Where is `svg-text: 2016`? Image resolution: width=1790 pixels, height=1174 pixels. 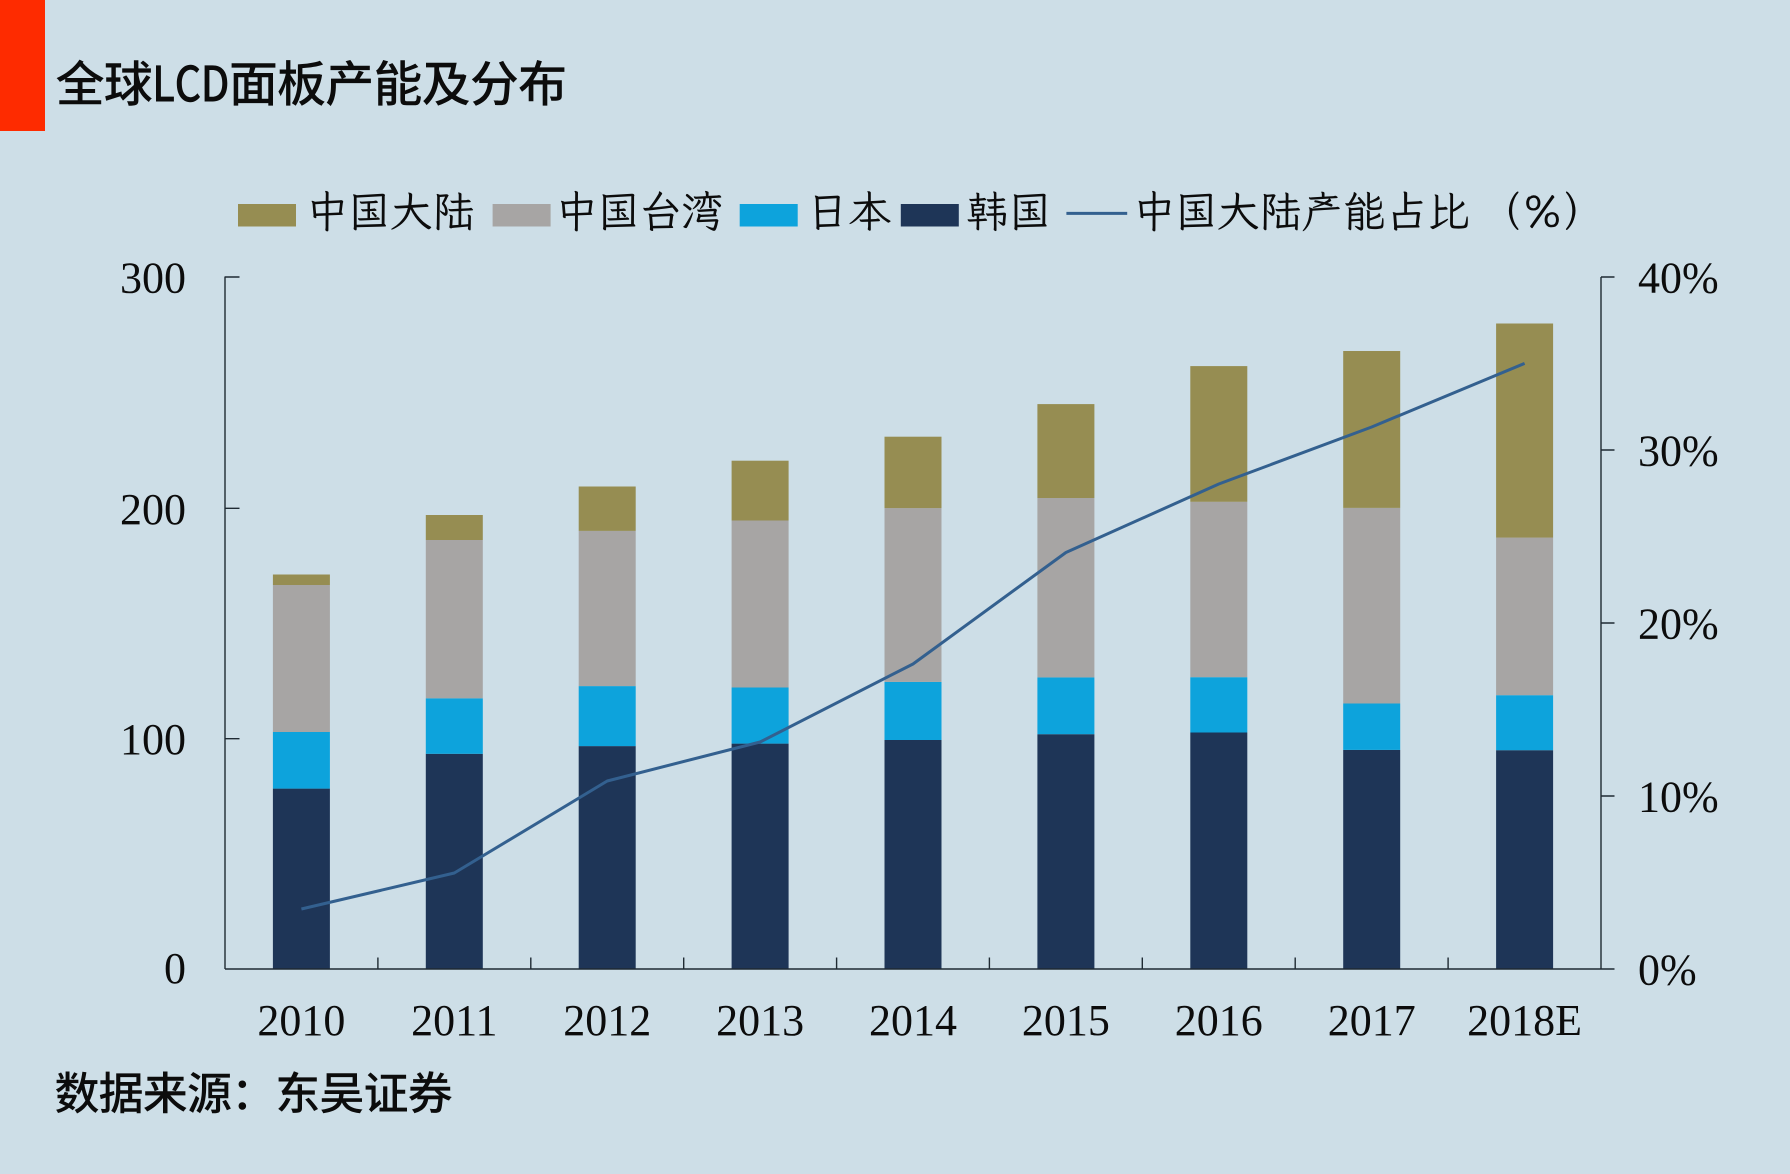 svg-text: 2016 is located at coordinates (1219, 1020).